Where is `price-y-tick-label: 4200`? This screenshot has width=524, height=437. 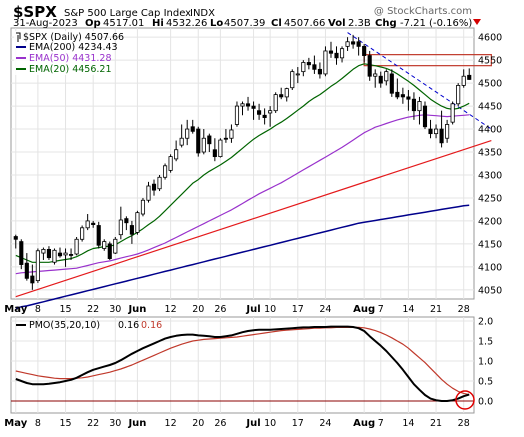
price-y-tick-label: 4200 is located at coordinates (490, 221).